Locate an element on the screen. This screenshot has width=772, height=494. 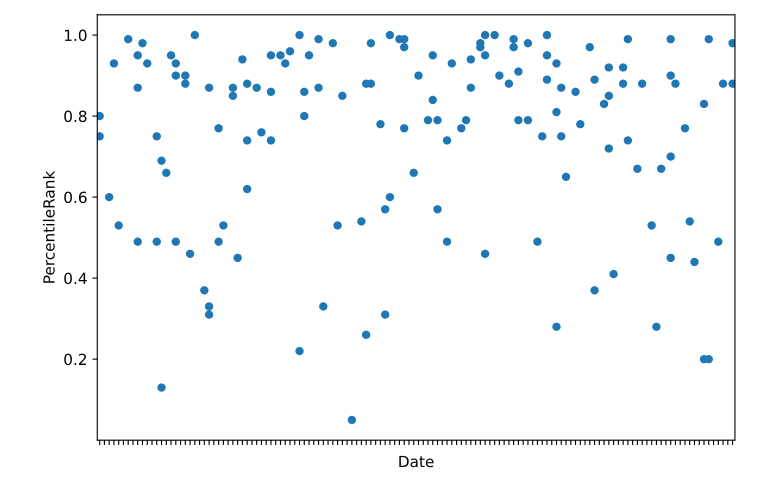
y-tick-label: 1.0 is located at coordinates (75, 36).